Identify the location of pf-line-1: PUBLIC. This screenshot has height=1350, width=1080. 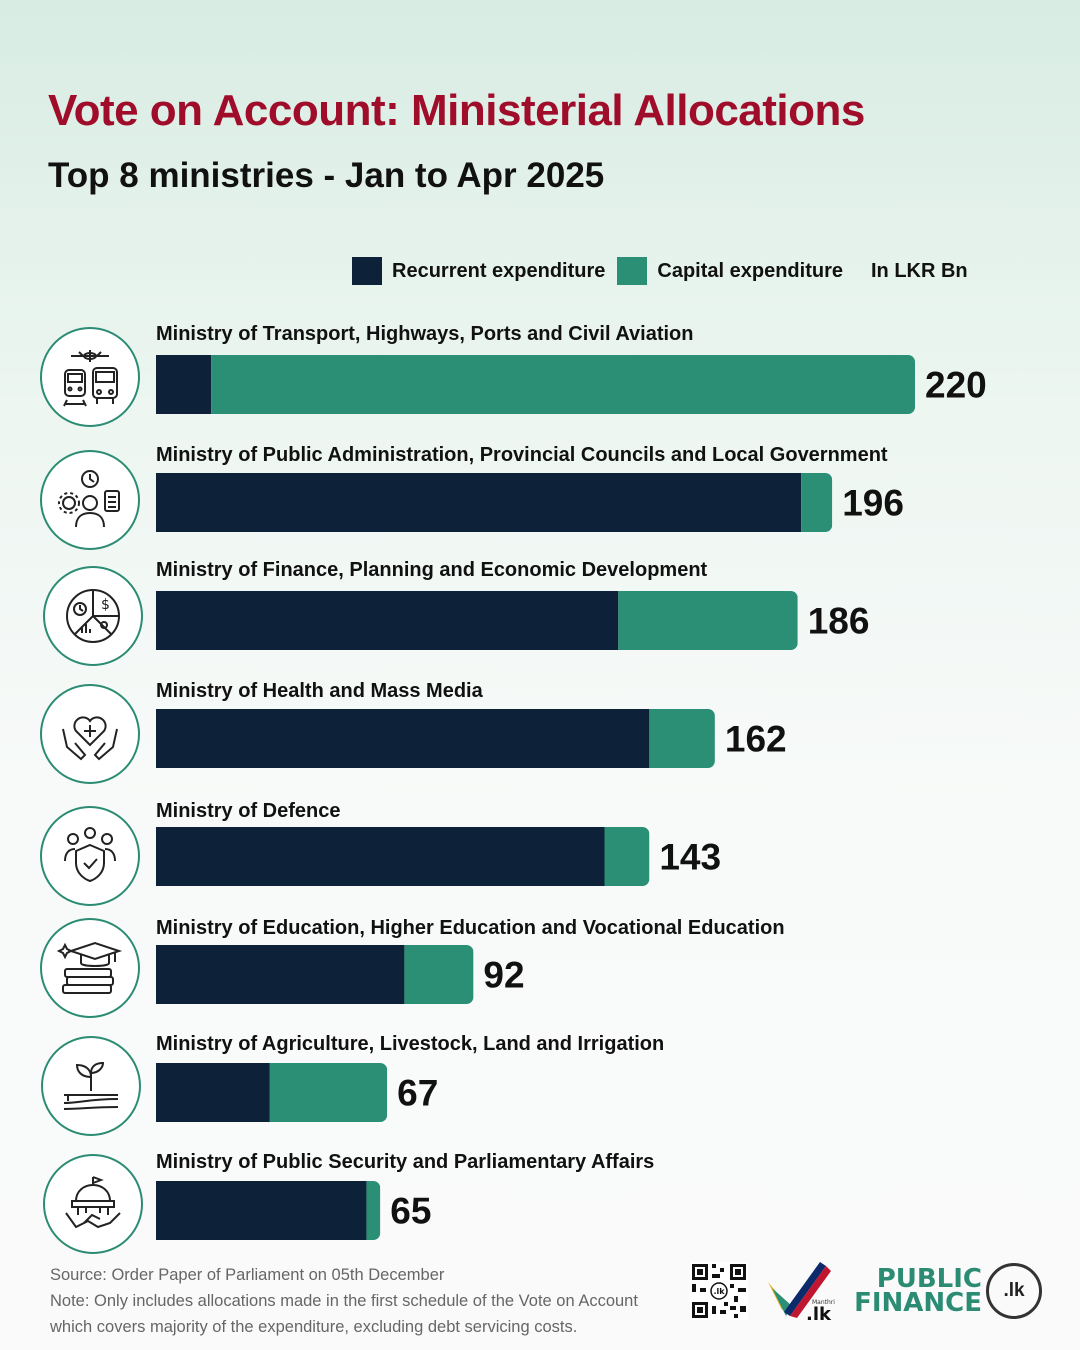
(929, 1279).